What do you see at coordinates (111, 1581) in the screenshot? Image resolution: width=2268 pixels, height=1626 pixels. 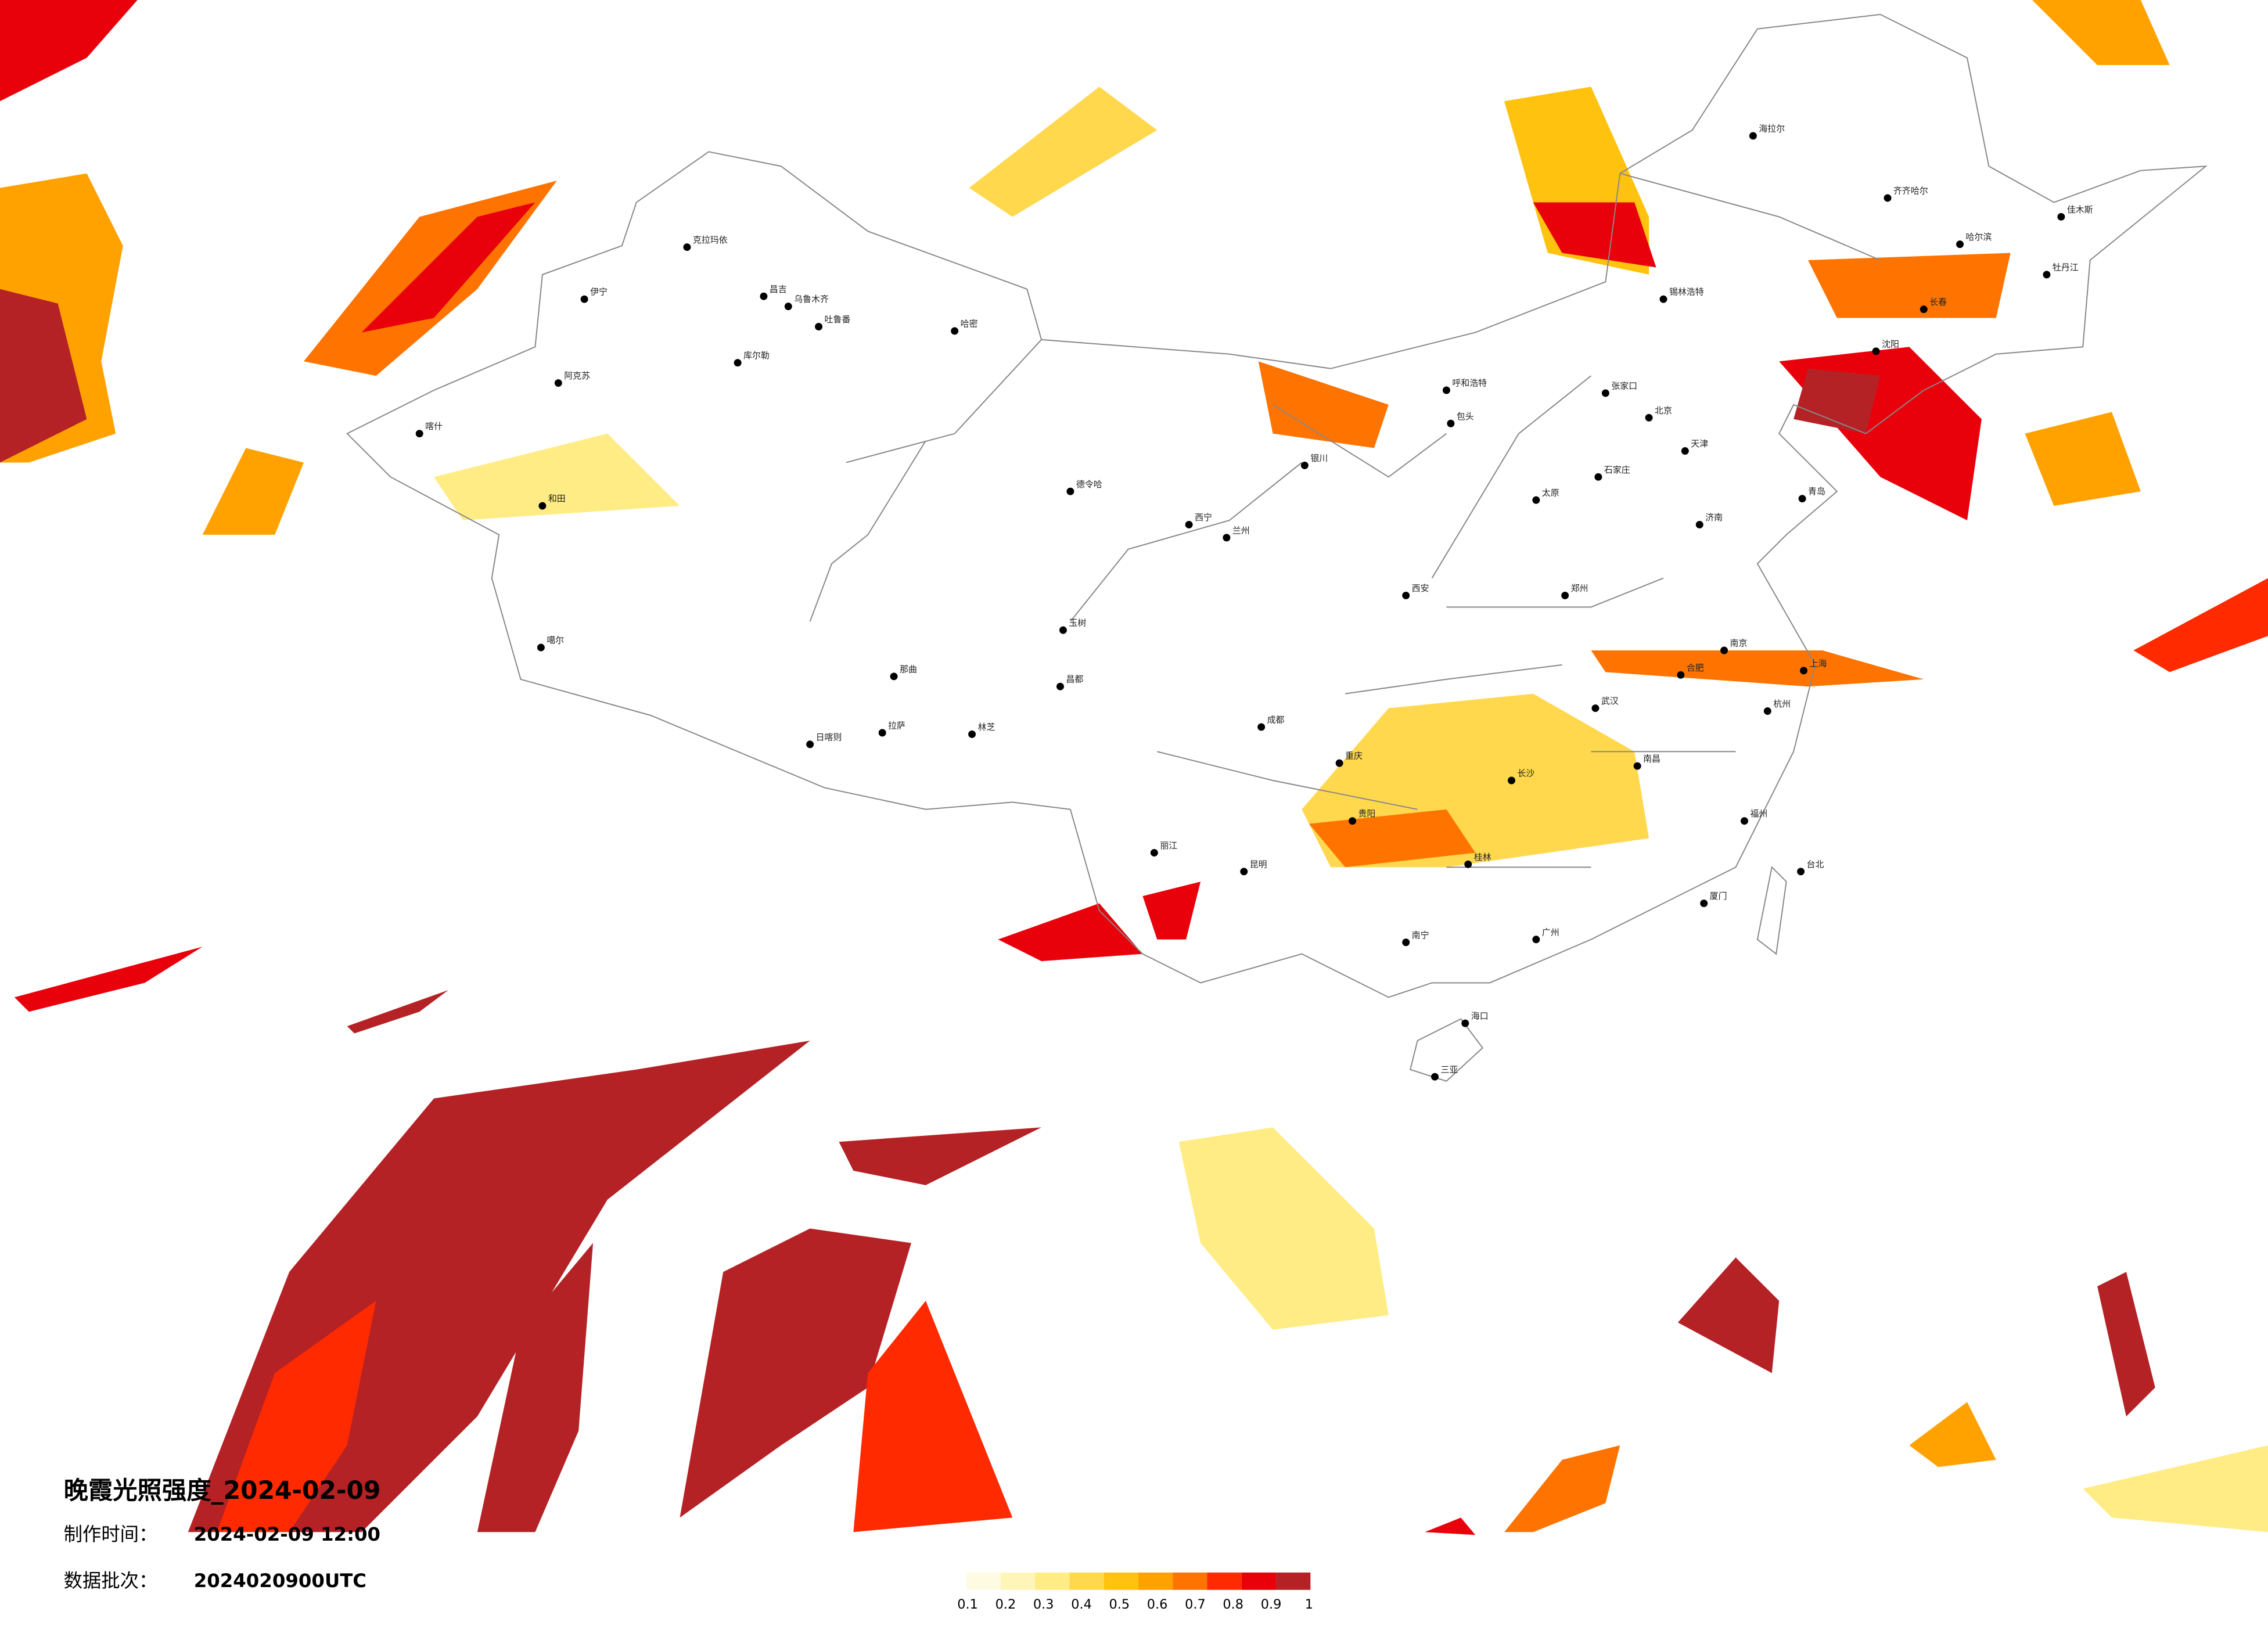 I see `data-batch-label: 数据批次：` at bounding box center [111, 1581].